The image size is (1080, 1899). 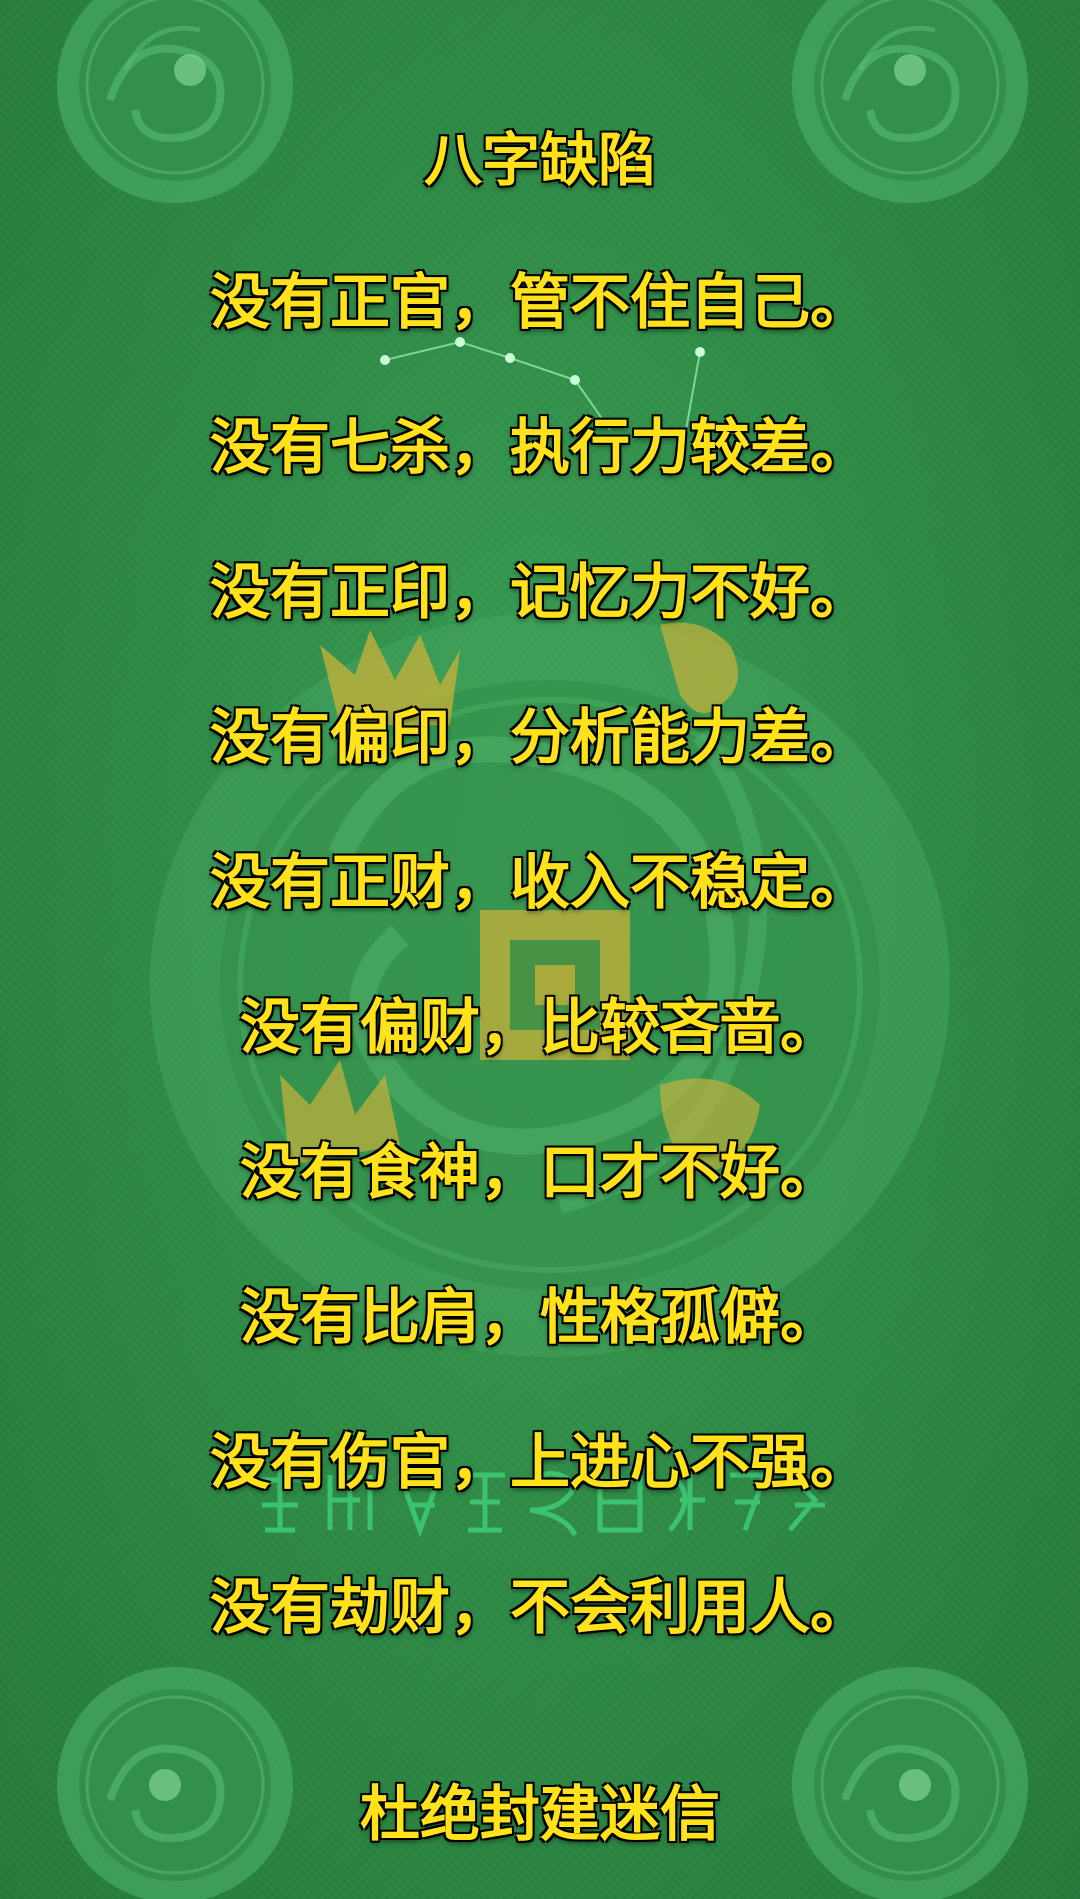 What do you see at coordinates (540, 1815) in the screenshot?
I see `footer-slogan: 杜绝封建迷信` at bounding box center [540, 1815].